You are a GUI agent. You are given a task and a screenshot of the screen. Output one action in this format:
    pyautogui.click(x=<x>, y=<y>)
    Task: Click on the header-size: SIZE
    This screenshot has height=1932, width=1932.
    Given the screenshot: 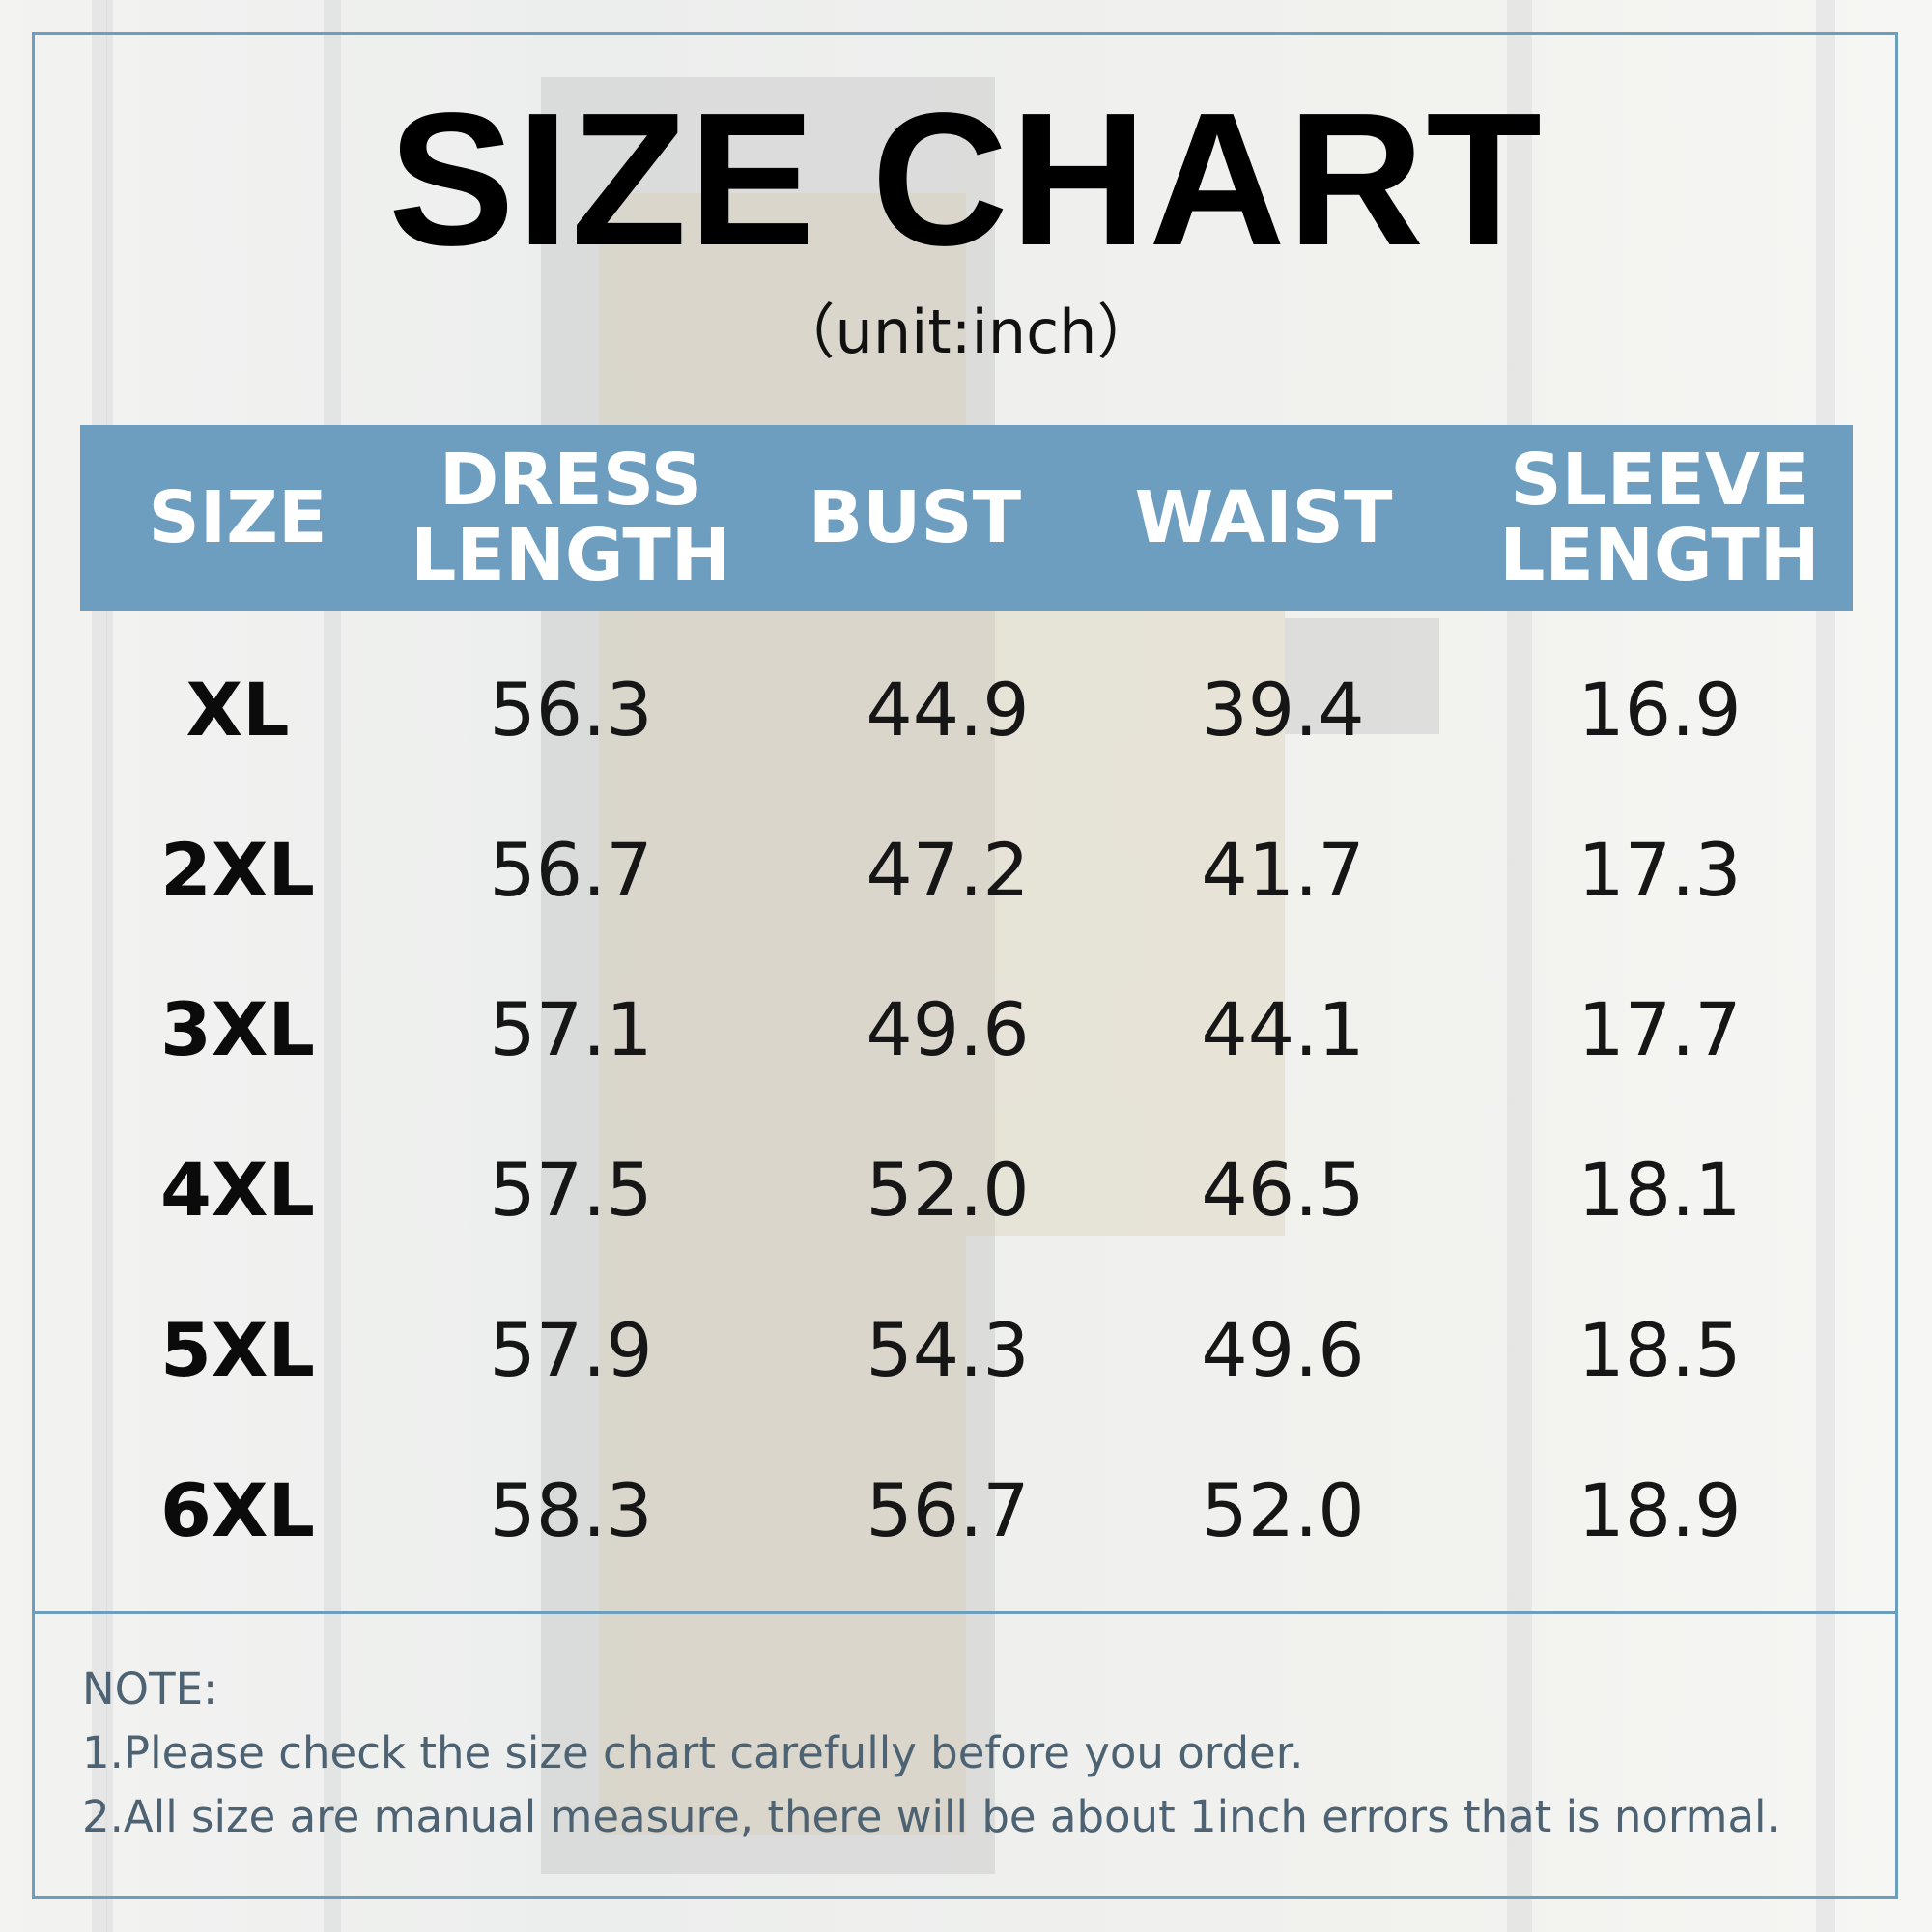 What is the action you would take?
    pyautogui.click(x=237, y=517)
    